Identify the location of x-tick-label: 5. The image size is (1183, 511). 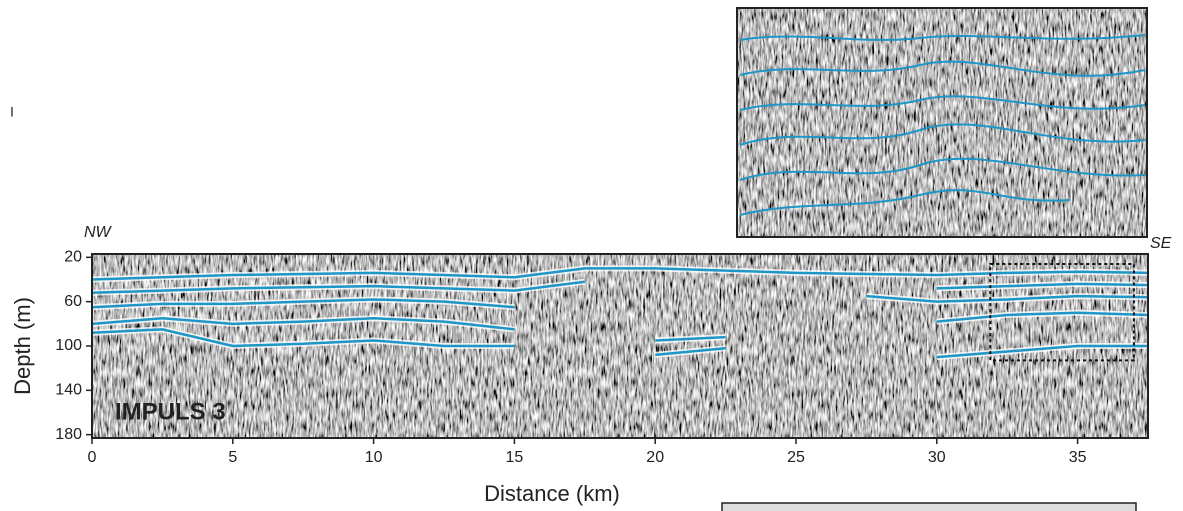
(232, 457).